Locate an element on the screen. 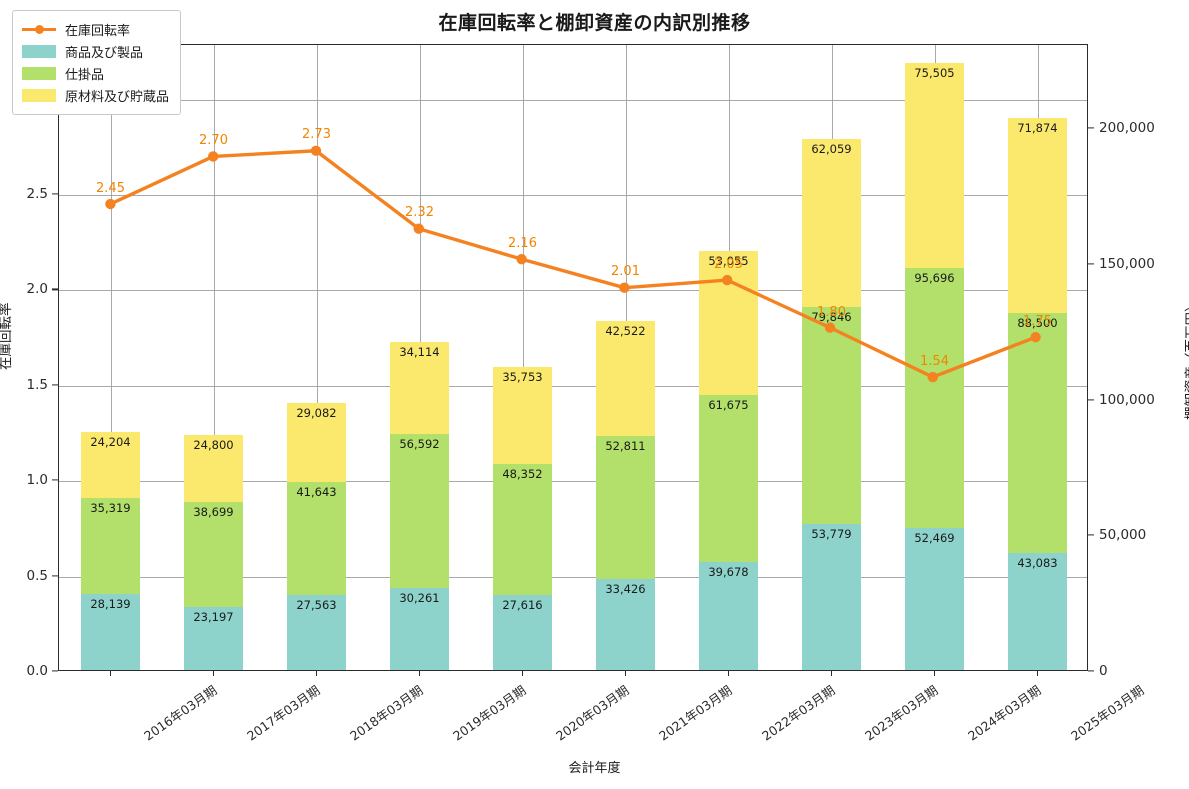 The image size is (1189, 789). legend-item: 在庫回転率 is located at coordinates (95, 29).